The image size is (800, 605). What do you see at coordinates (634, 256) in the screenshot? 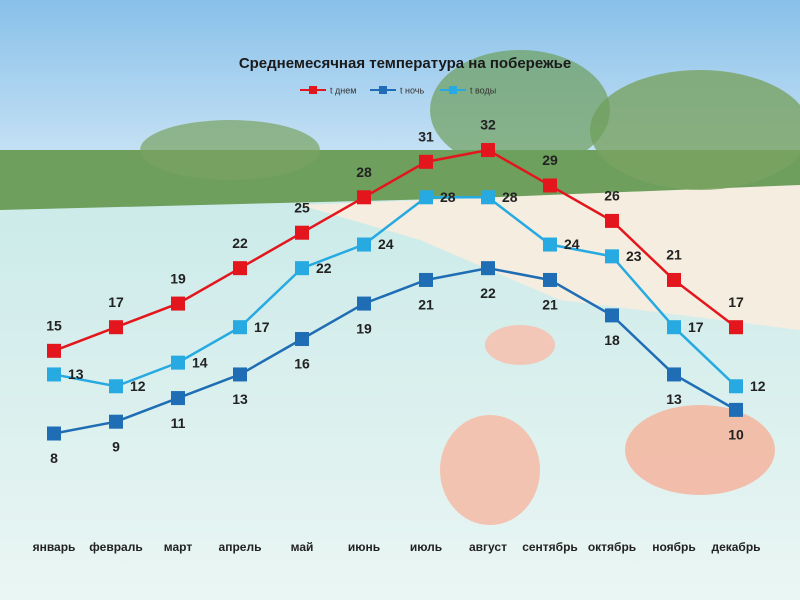
I see `data-label: 23` at bounding box center [634, 256].